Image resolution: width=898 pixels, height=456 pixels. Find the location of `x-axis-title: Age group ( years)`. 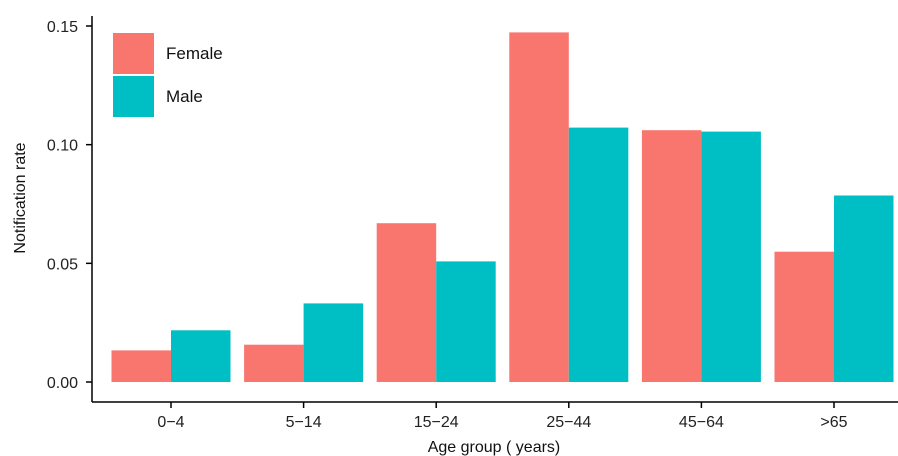

x-axis-title: Age group ( years) is located at coordinates (494, 447).